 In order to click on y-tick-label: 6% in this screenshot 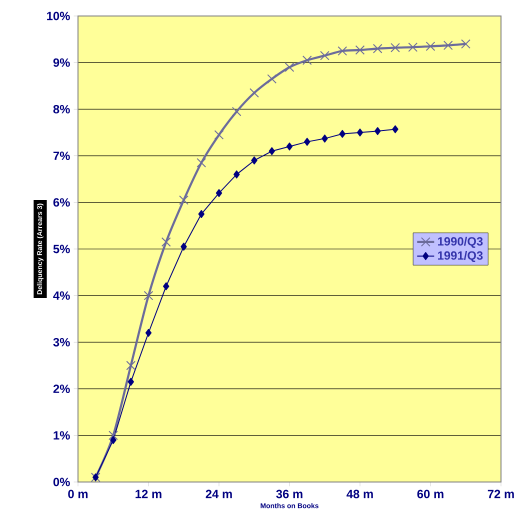, I will do `click(61, 202)`.